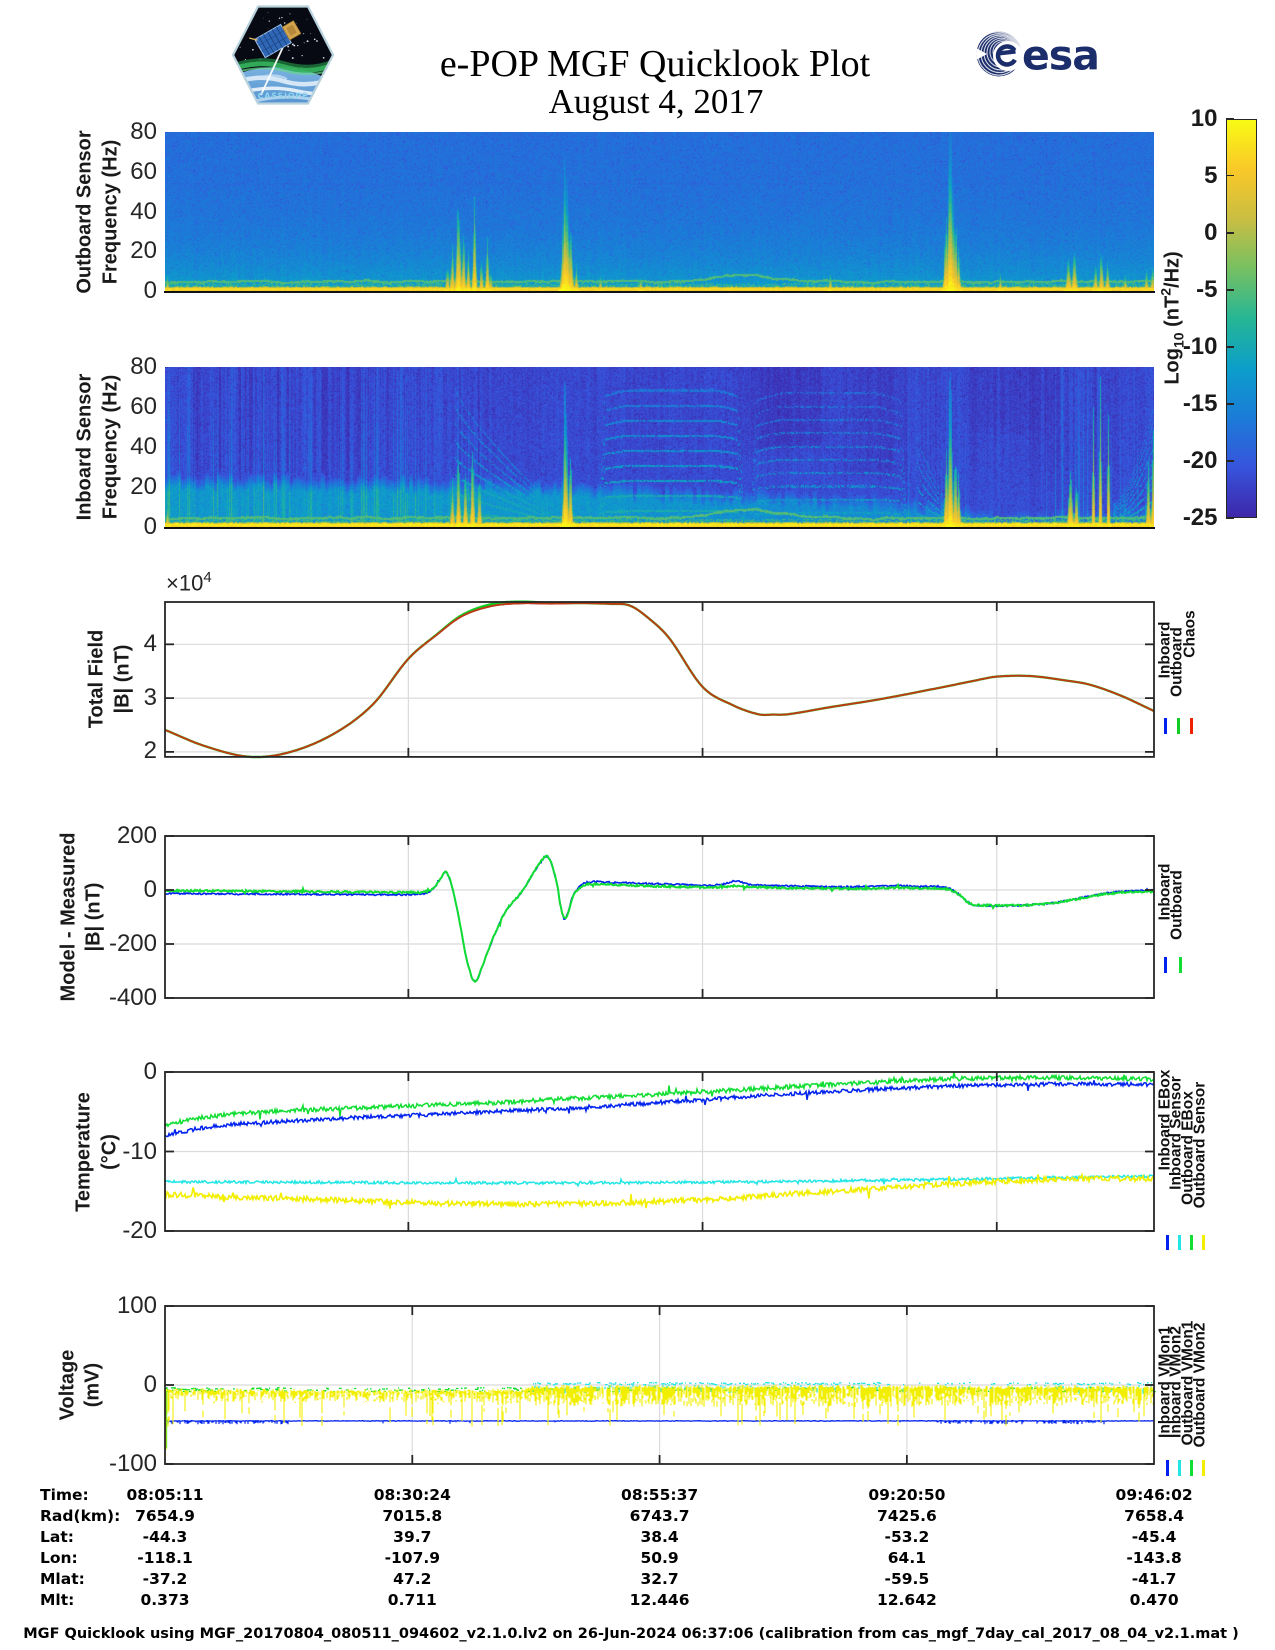 The width and height of the screenshot is (1275, 1650). I want to click on total-field-legend-label: Chaos, so click(1190, 634).